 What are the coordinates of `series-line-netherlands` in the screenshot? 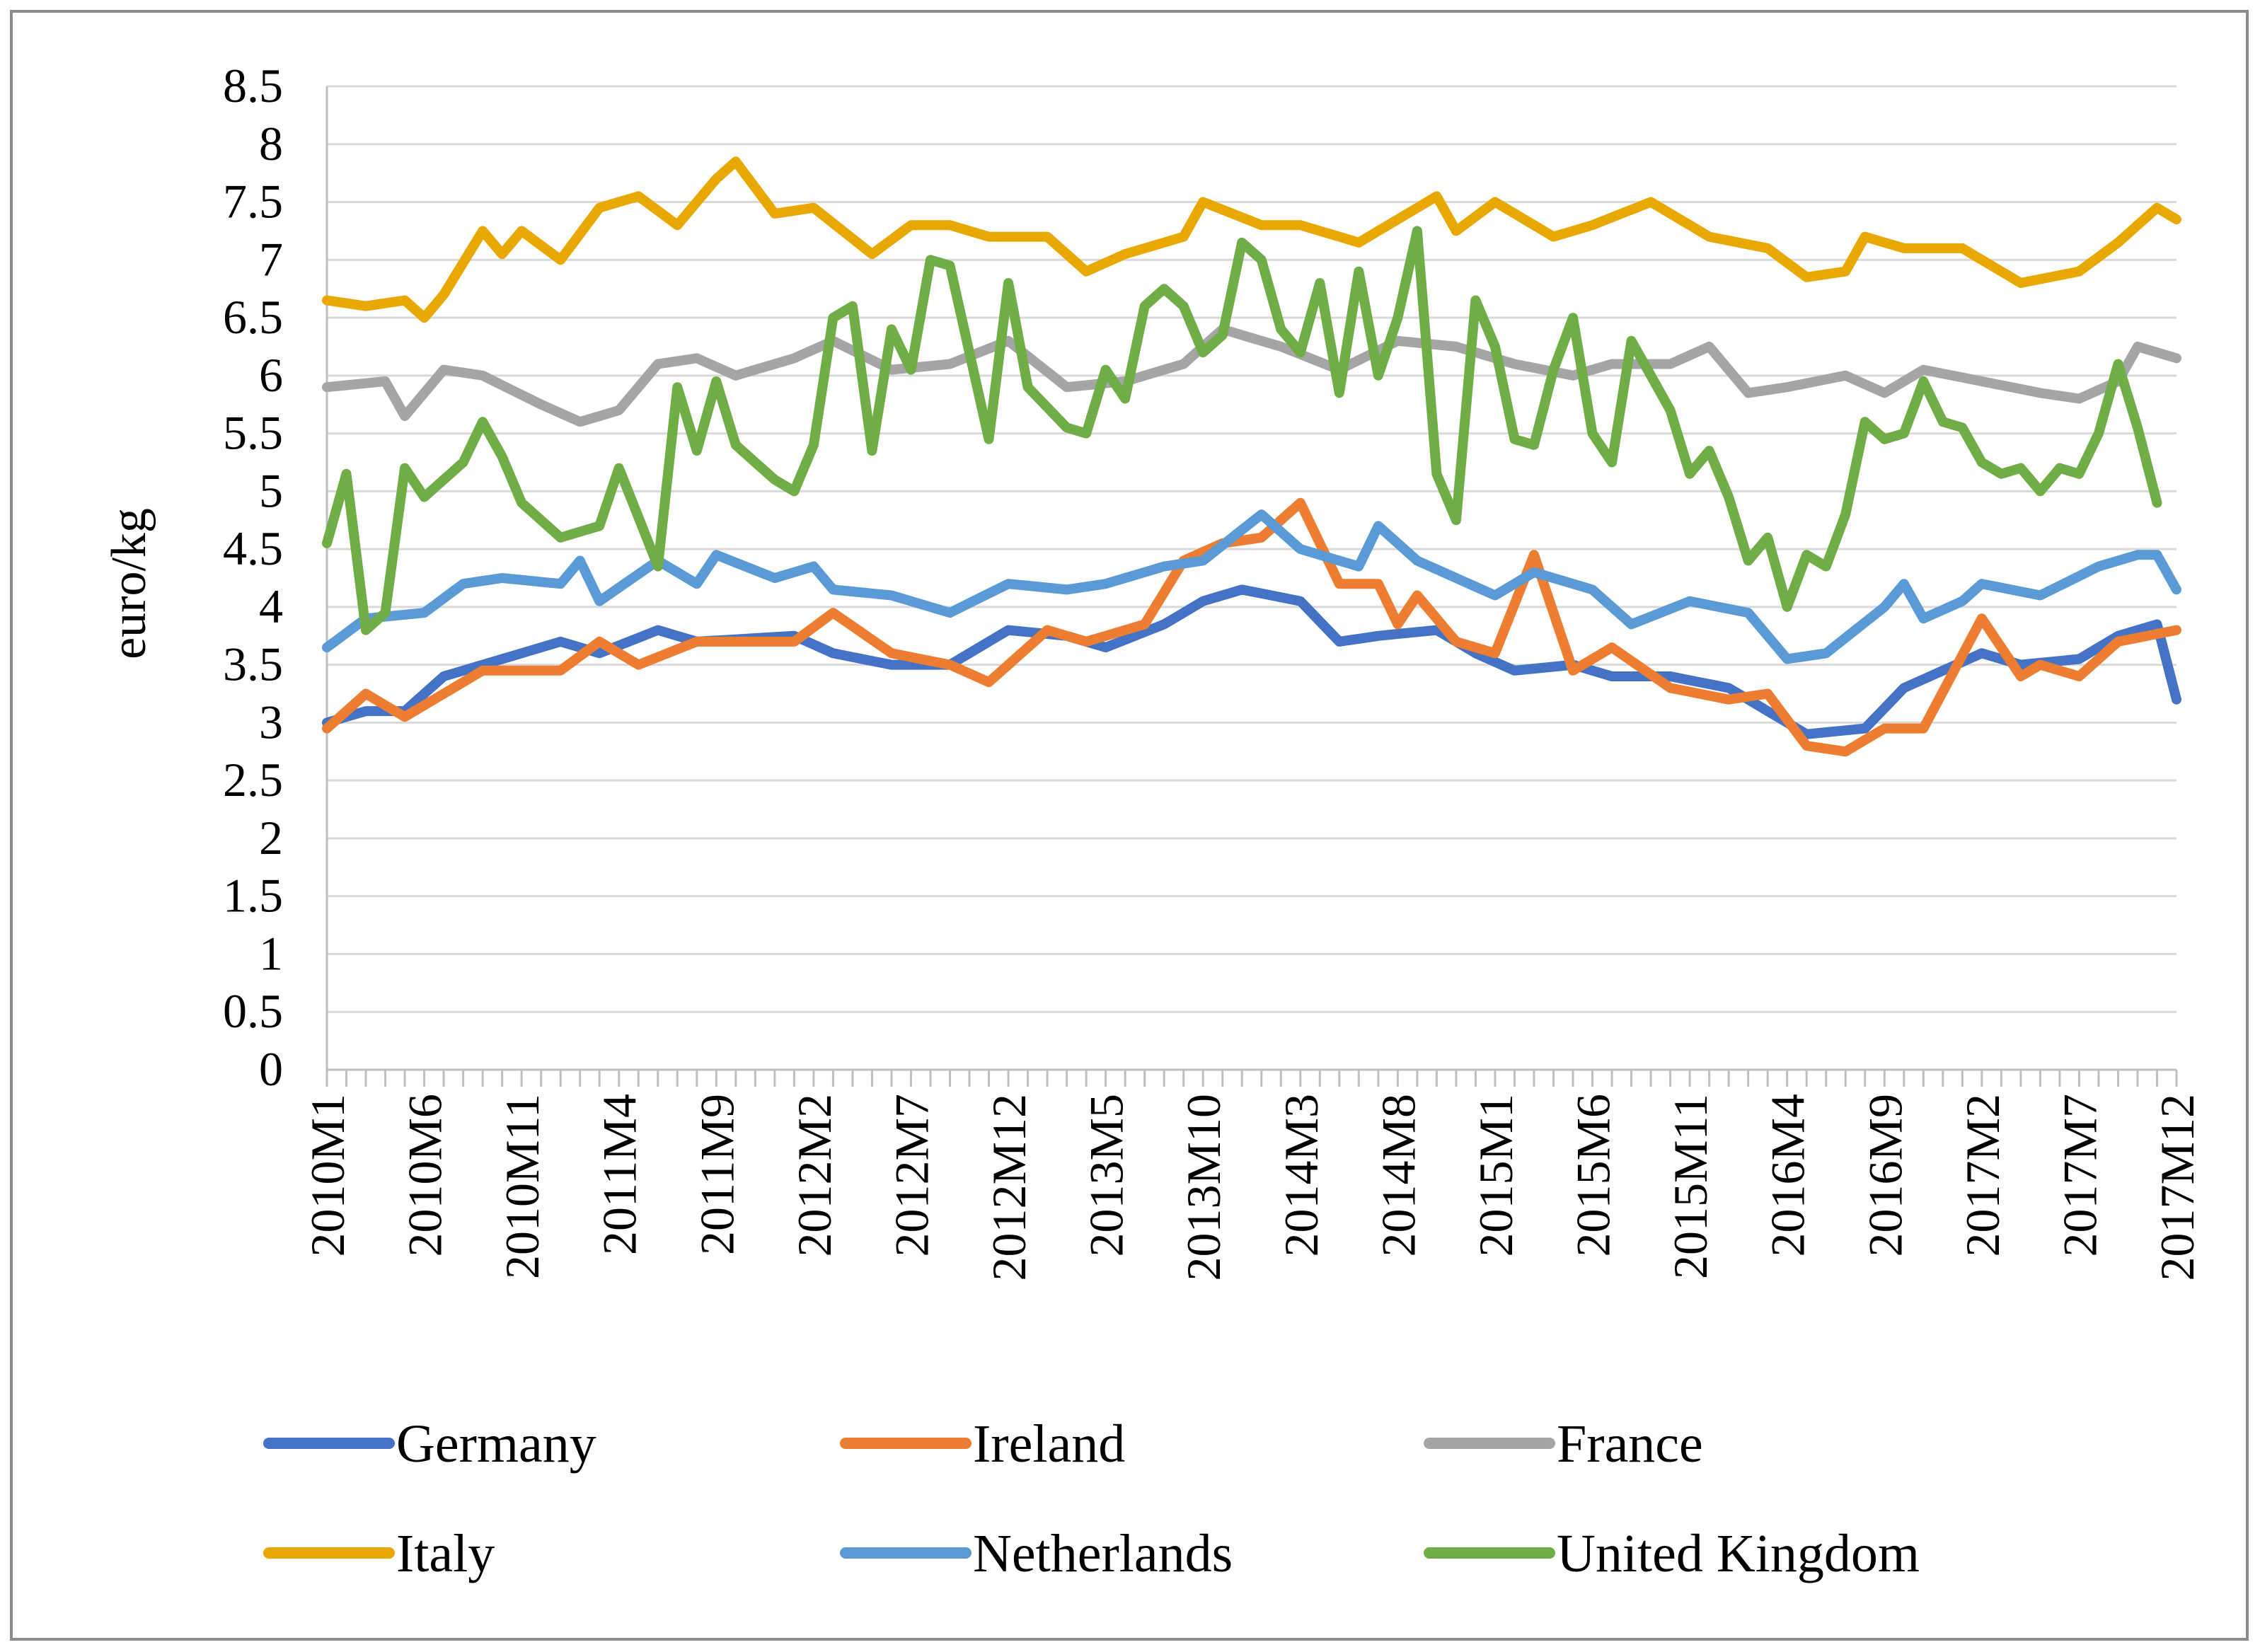 It's located at (1251, 586).